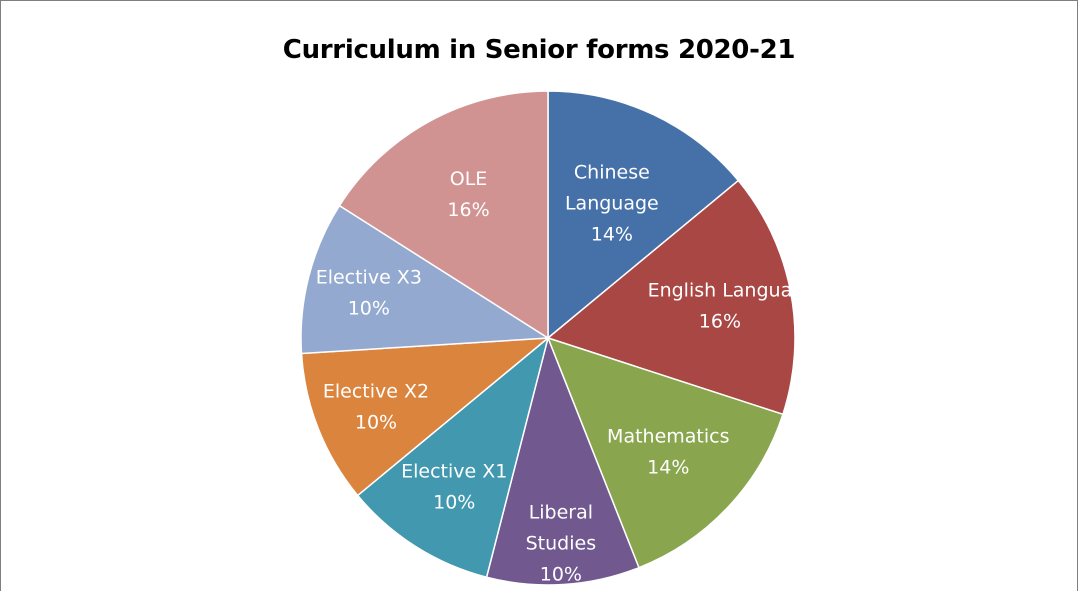 The height and width of the screenshot is (592, 1078). Describe the element at coordinates (454, 486) in the screenshot. I see `slice-label-elective-x1: Elective X1 10%` at that location.